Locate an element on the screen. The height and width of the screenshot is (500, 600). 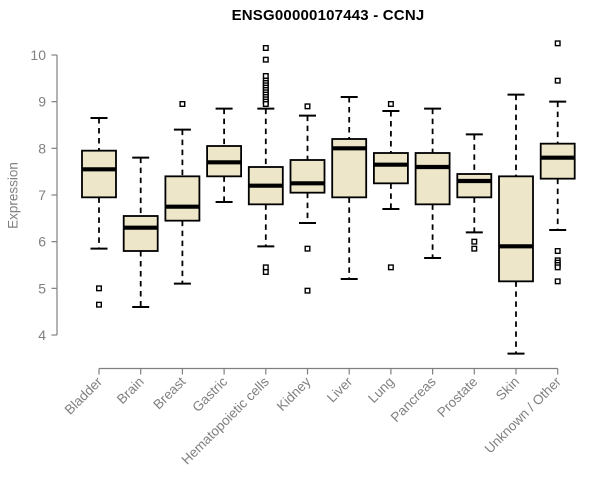
y-tick-label: 5 is located at coordinates (42, 288).